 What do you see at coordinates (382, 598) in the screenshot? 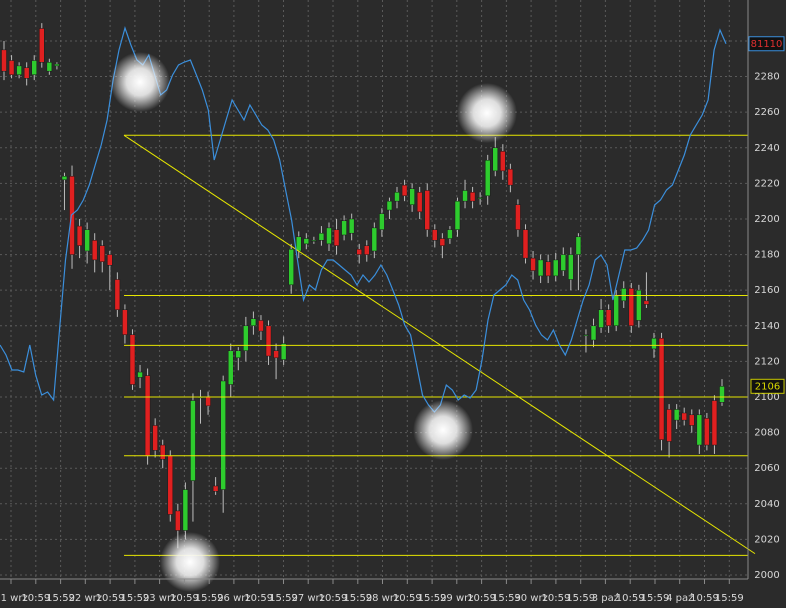
I see `x-tick-label: 28 wrz` at bounding box center [382, 598].